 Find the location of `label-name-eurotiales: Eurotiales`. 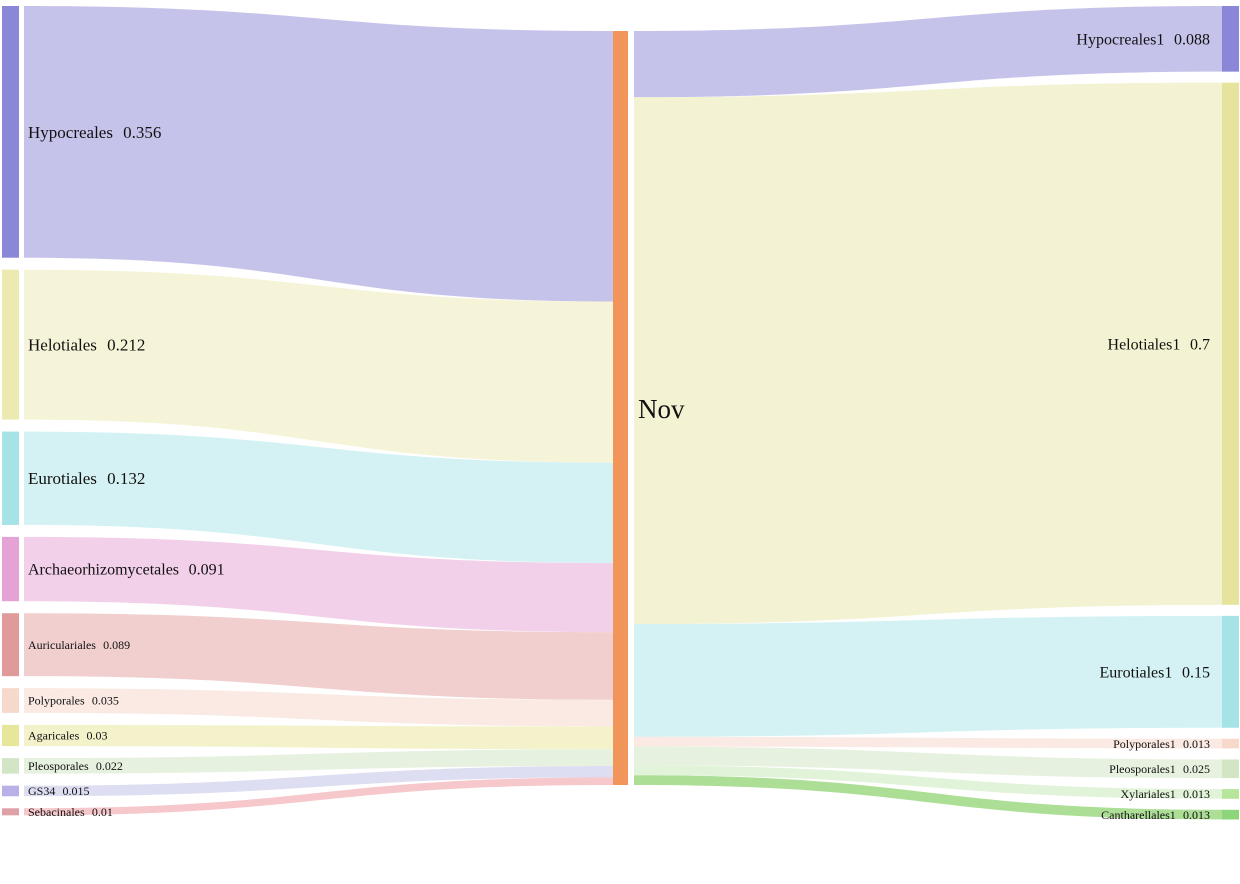

label-name-eurotiales: Eurotiales is located at coordinates (62, 478).